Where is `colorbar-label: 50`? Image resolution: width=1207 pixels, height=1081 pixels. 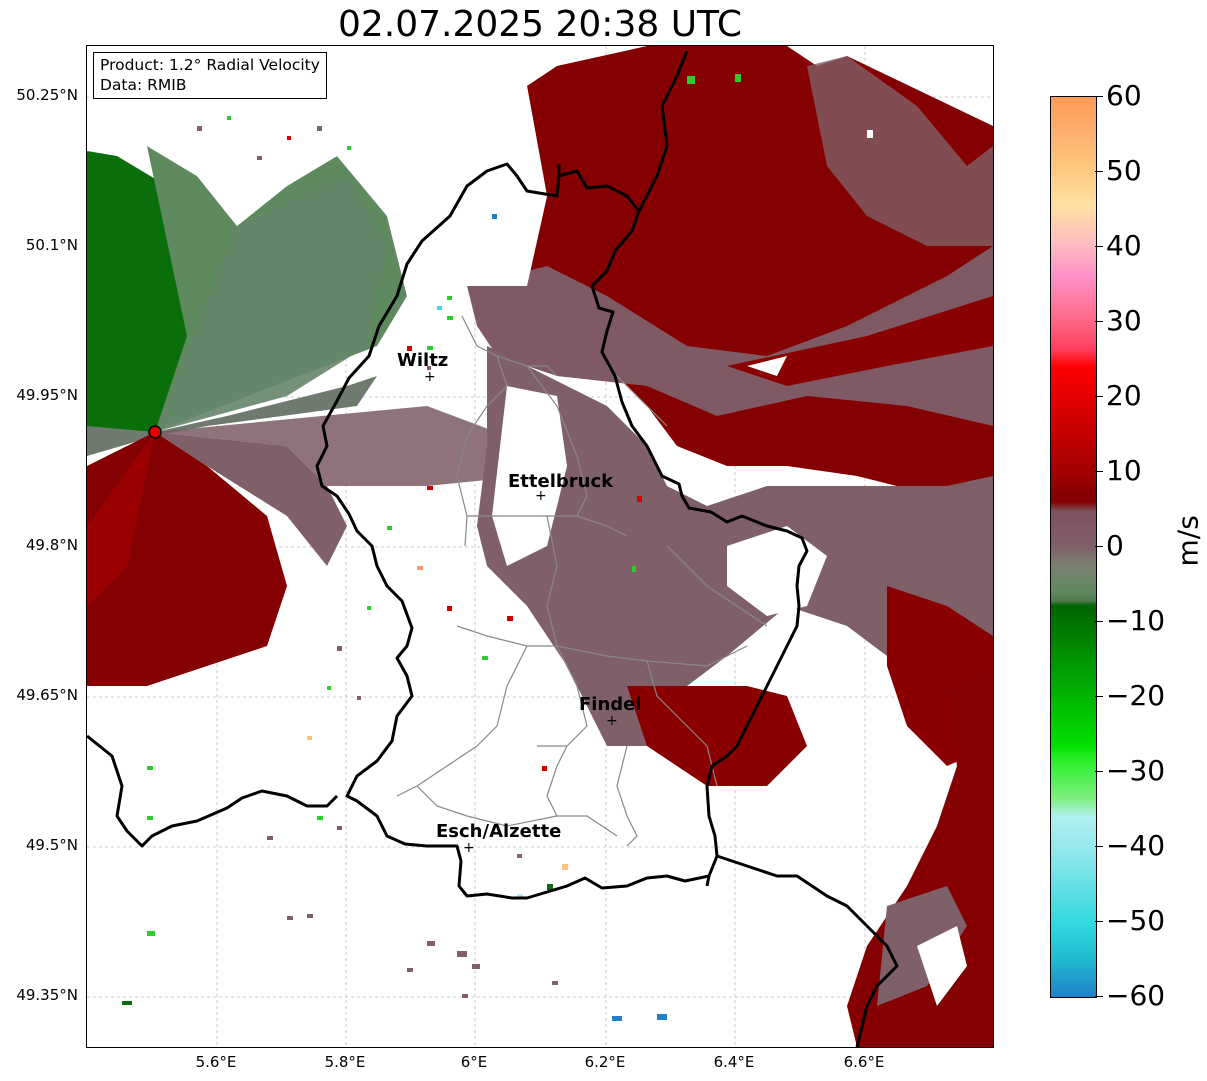 colorbar-label: 50 is located at coordinates (1124, 170).